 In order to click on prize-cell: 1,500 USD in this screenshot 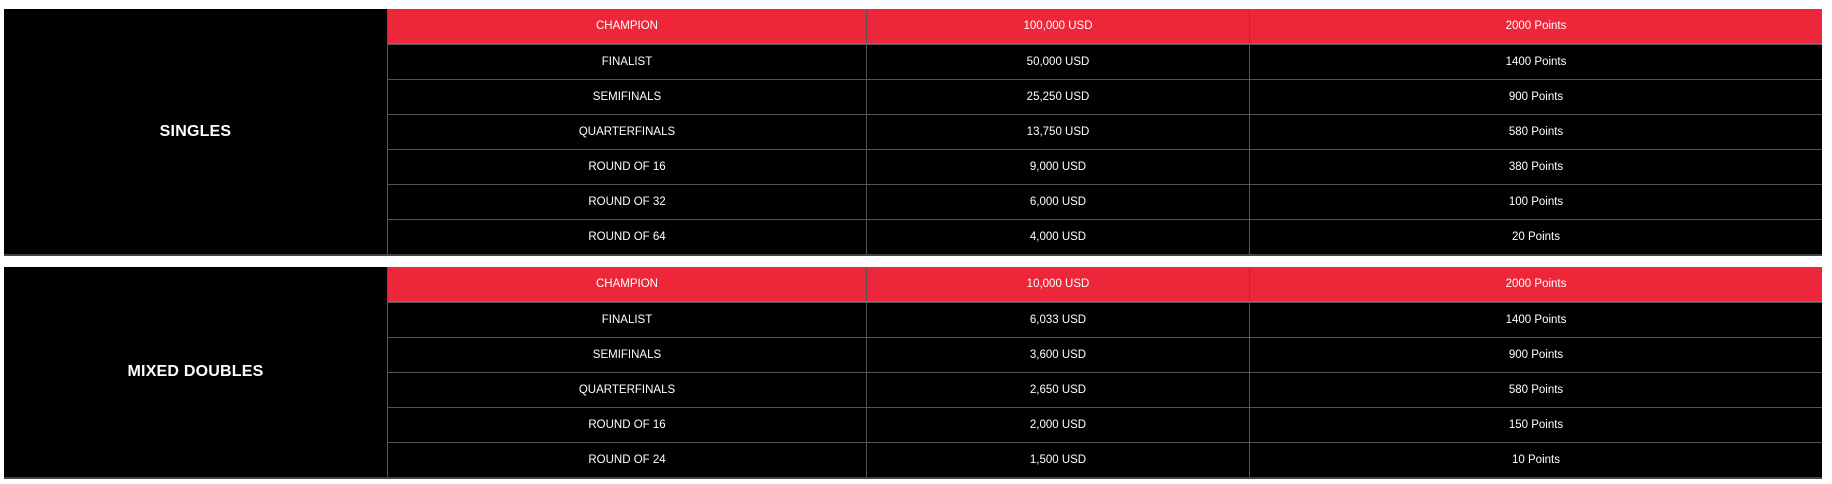, I will do `click(1058, 460)`.